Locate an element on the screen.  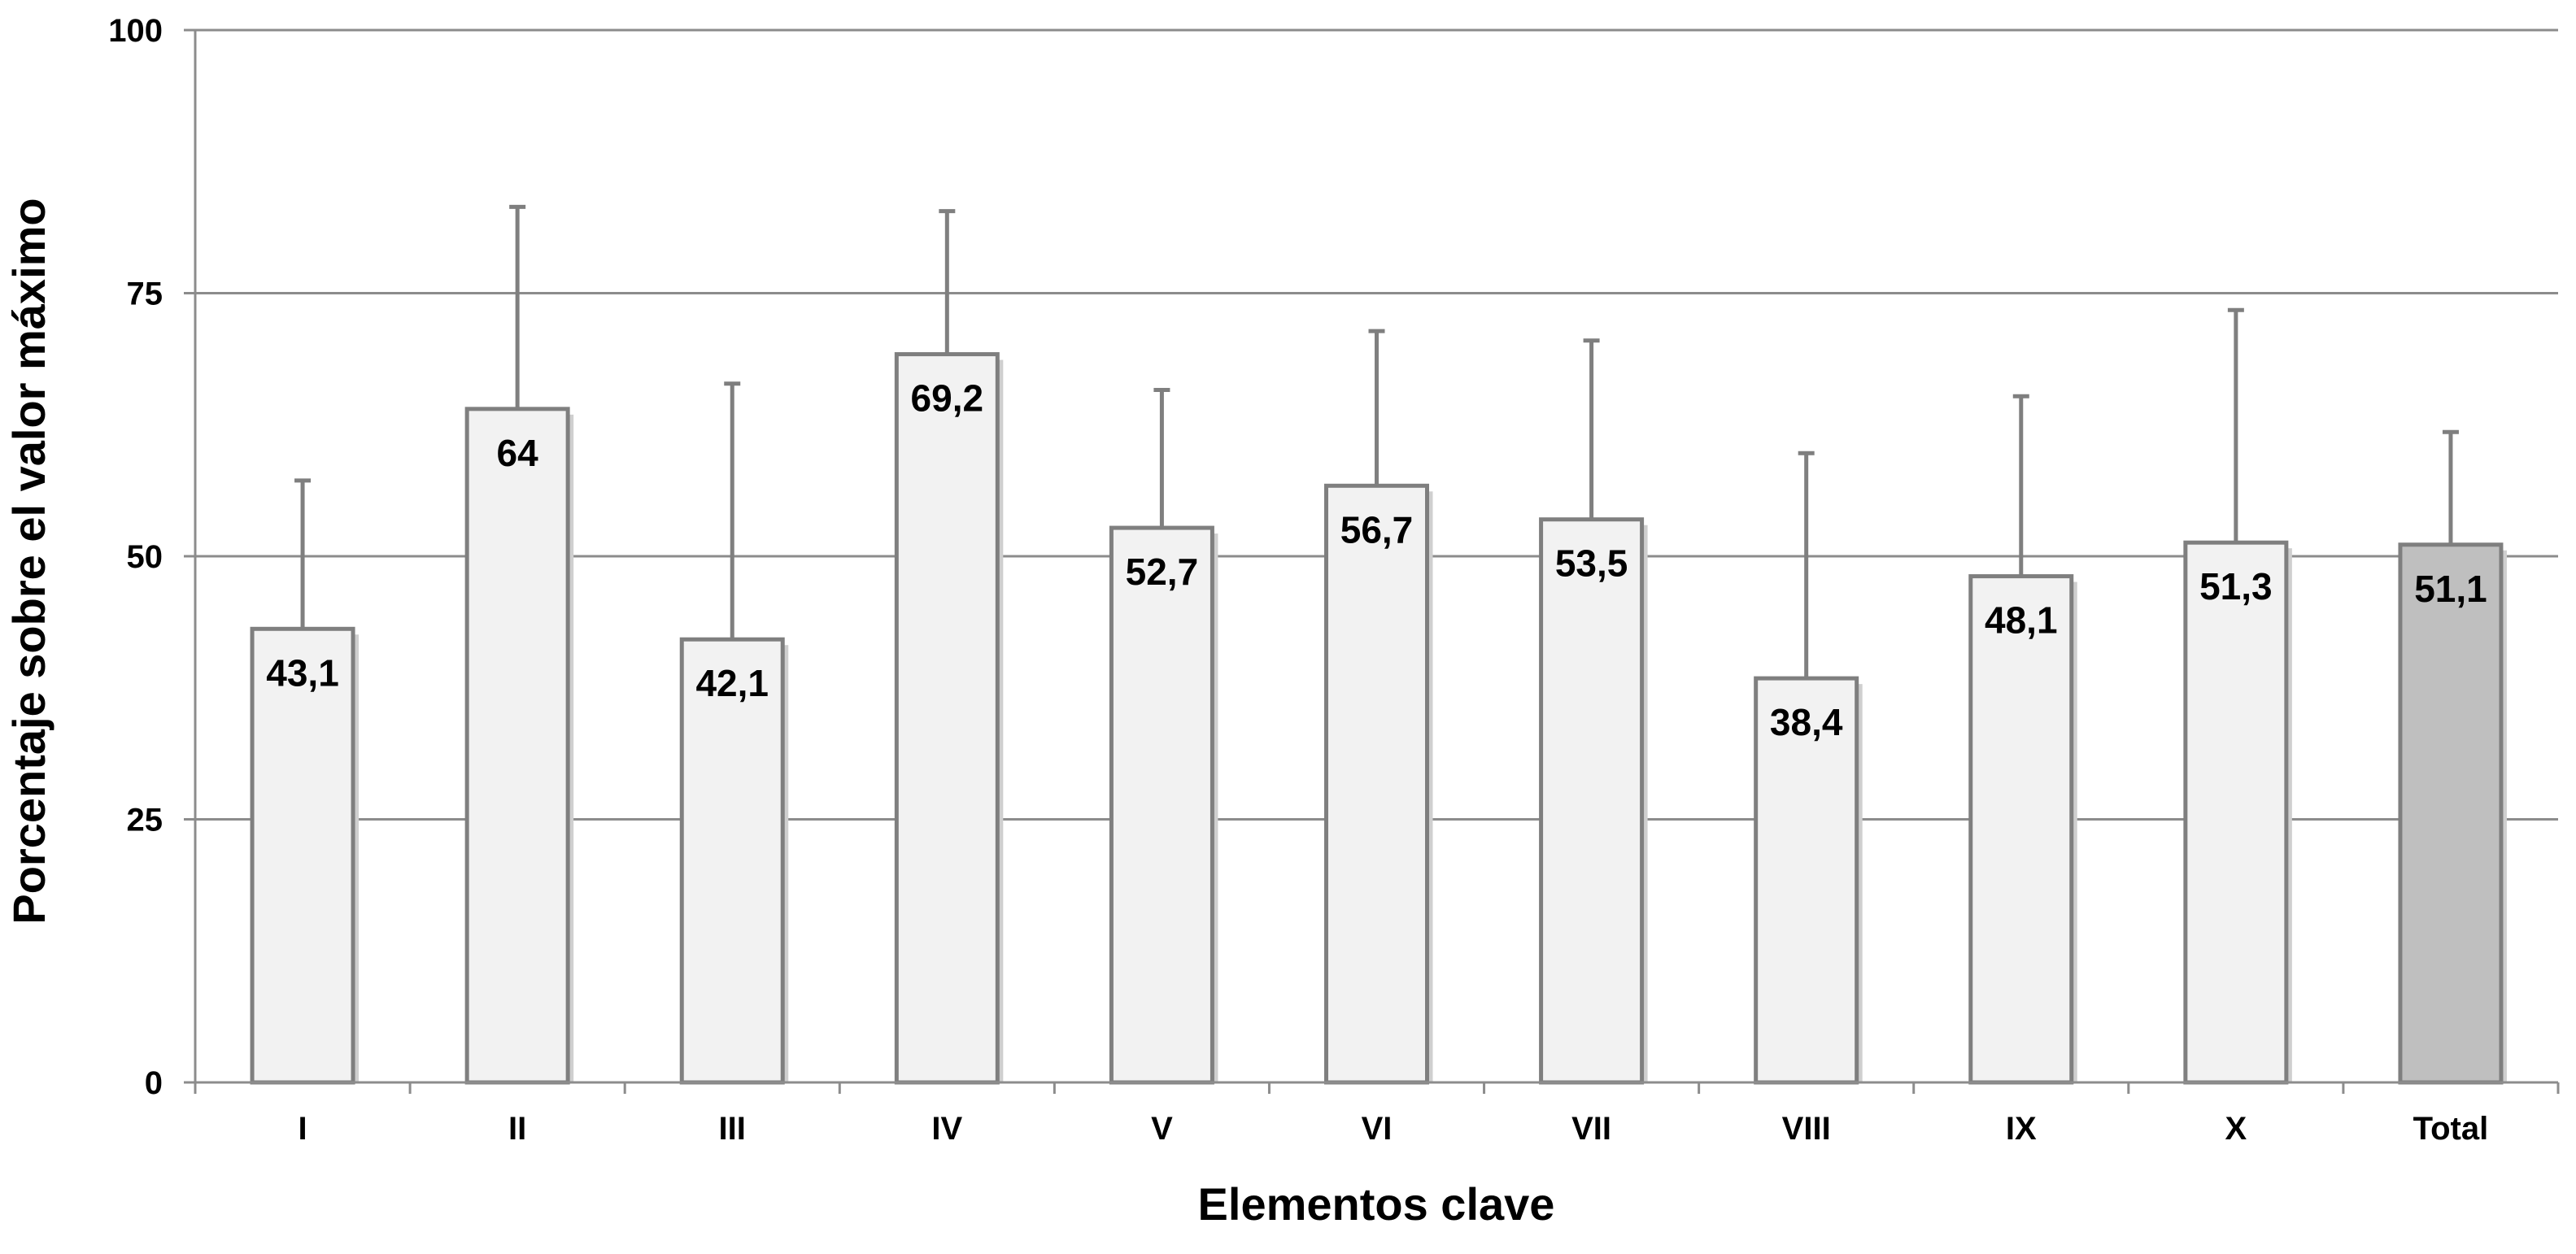
y-tick-label: 100 is located at coordinates (135, 31).